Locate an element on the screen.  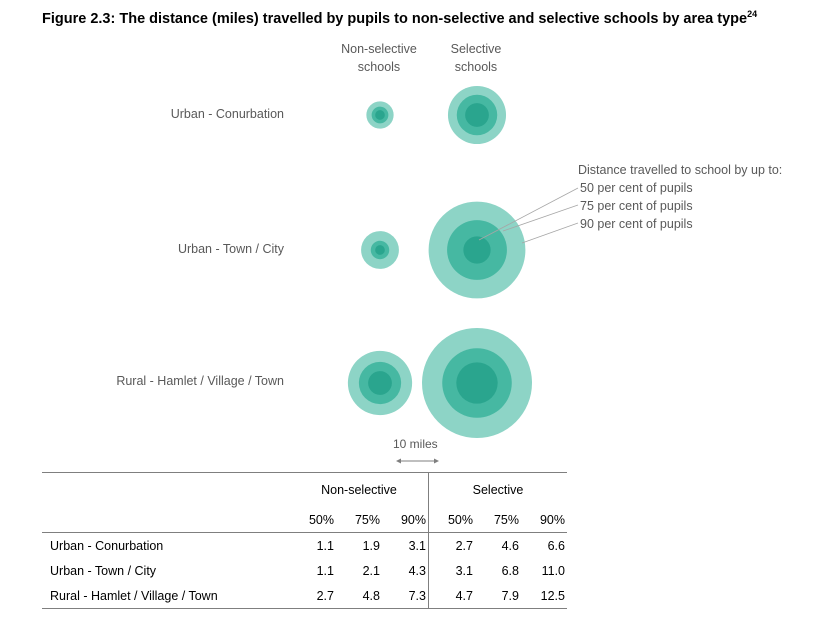
bubble-selective-row3-p50 is located at coordinates (477, 383).